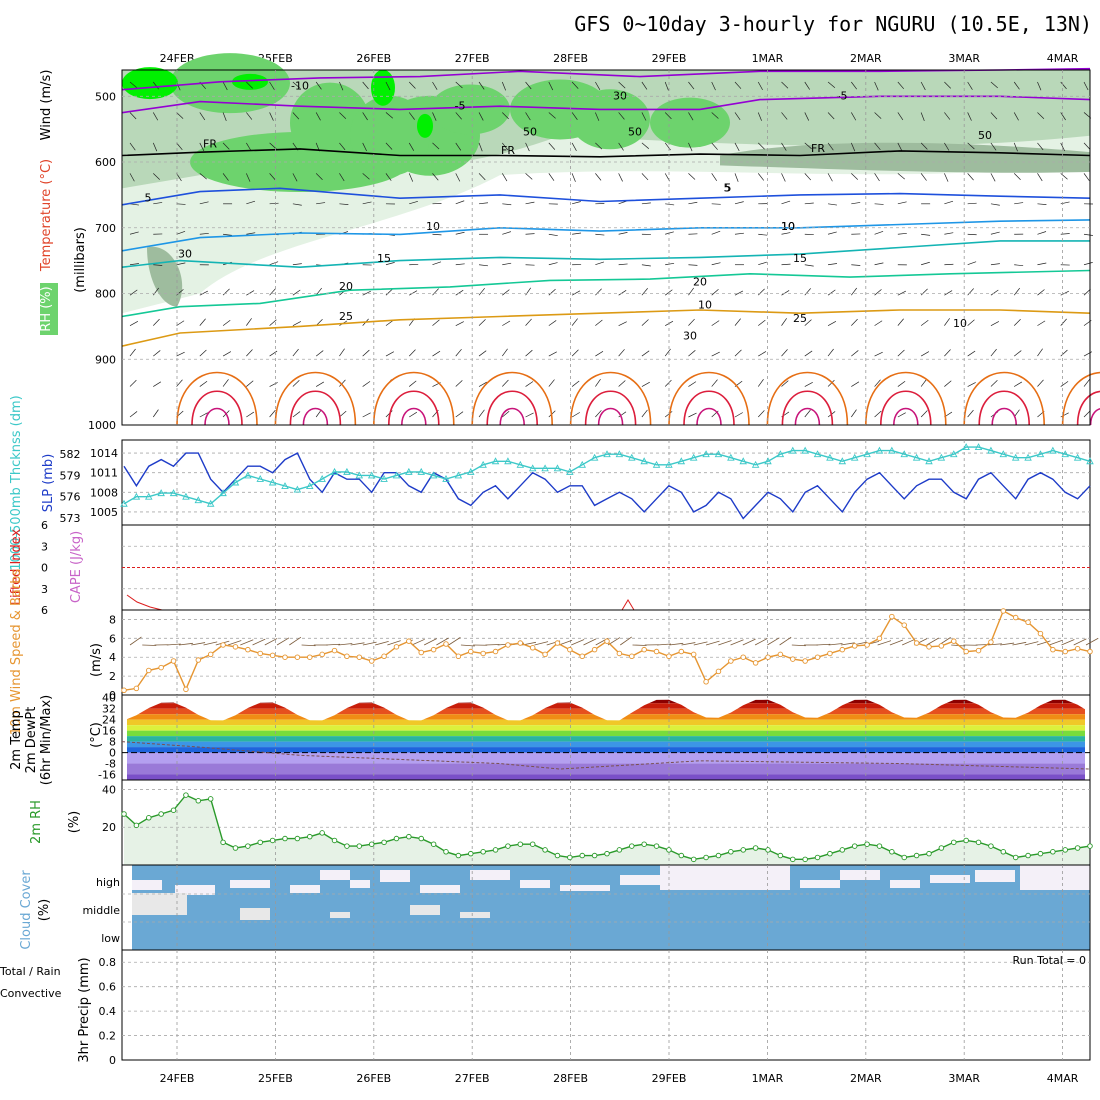 Image resolution: width=1100 pixels, height=1100 pixels. Describe the element at coordinates (31, 993) in the screenshot. I see `precip-conv-label: Convective` at that location.